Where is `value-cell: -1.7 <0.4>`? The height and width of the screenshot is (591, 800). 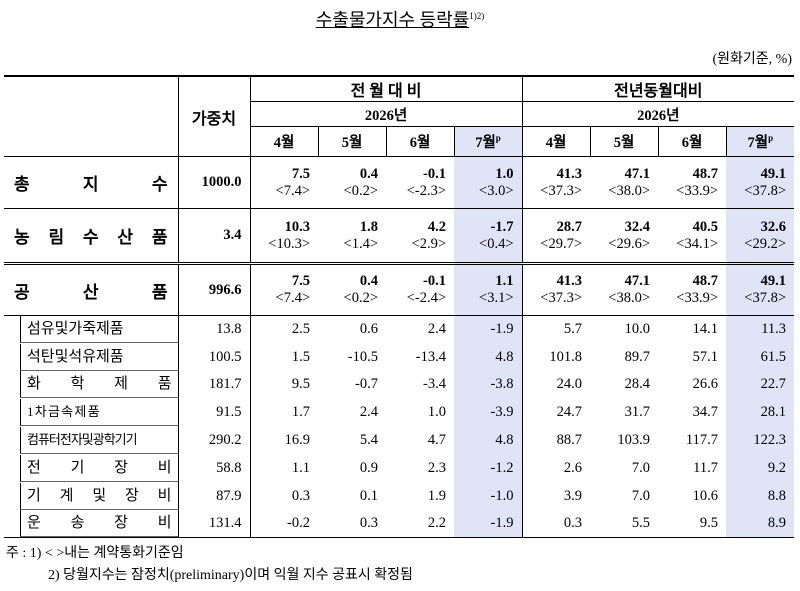
value-cell: -1.7 <0.4> is located at coordinates (488, 236).